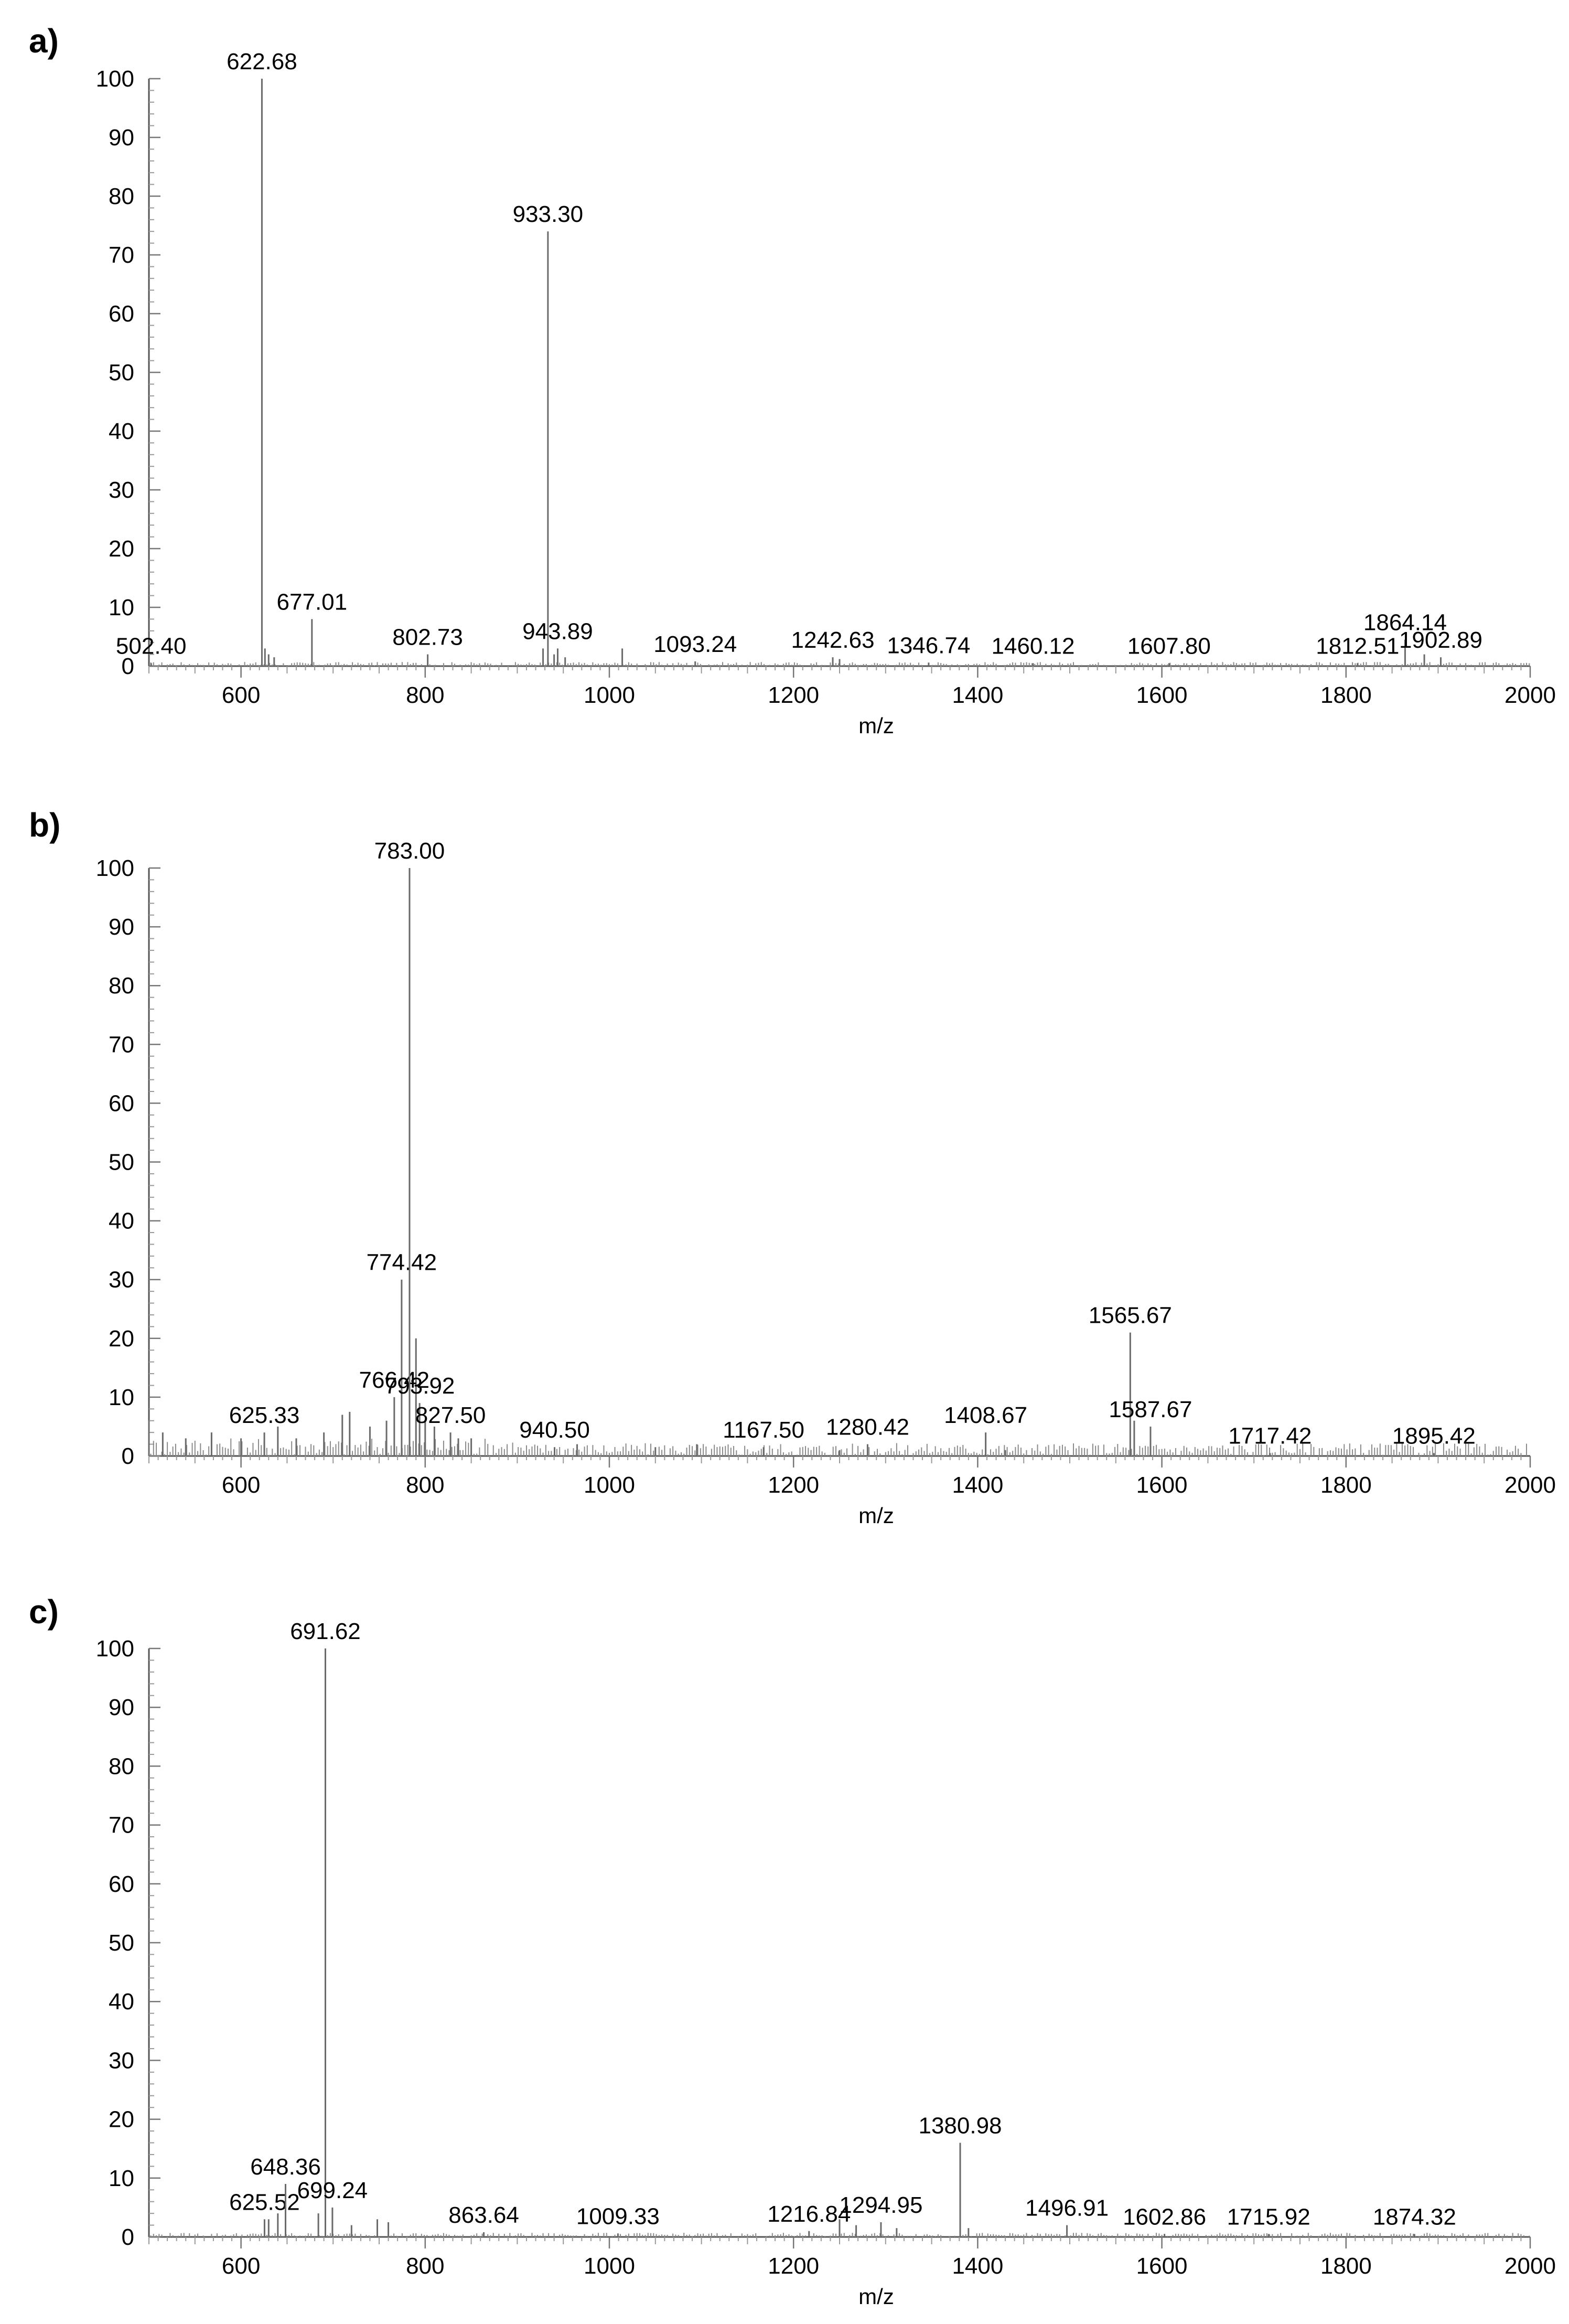 Image resolution: width=1569 pixels, height=2324 pixels. I want to click on peak-label-1812.51: 1812.51, so click(1357, 646).